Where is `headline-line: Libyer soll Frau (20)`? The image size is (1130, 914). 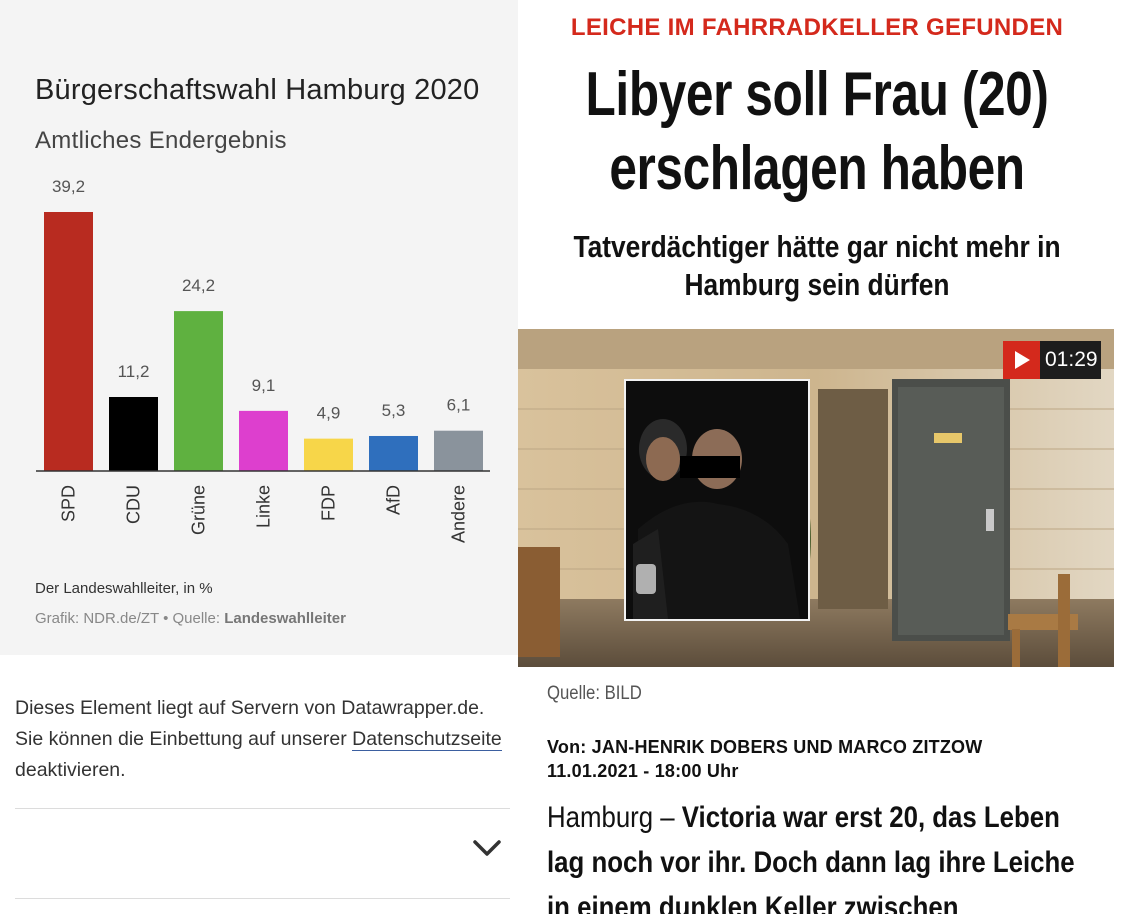
headline-line: Libyer soll Frau (20) is located at coordinates (817, 94).